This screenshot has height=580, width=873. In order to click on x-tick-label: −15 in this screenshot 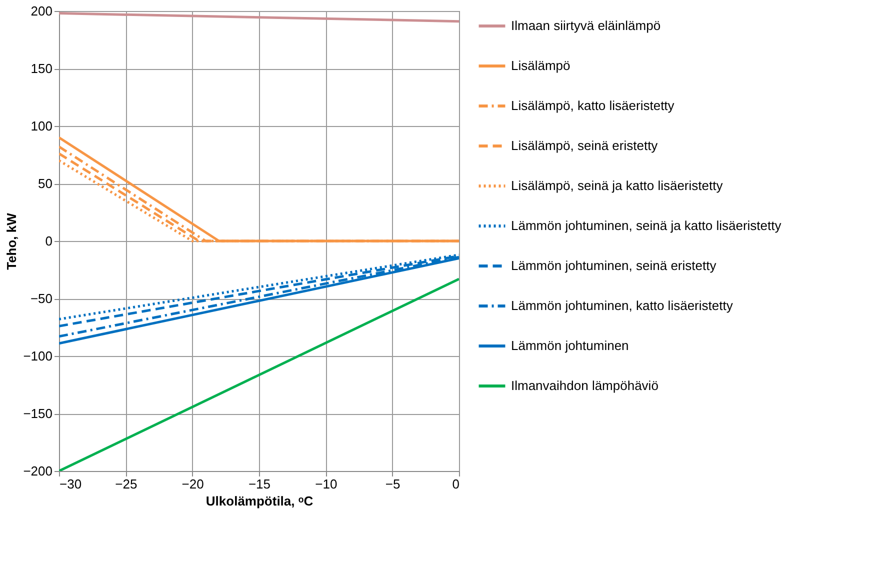, I will do `click(259, 484)`.